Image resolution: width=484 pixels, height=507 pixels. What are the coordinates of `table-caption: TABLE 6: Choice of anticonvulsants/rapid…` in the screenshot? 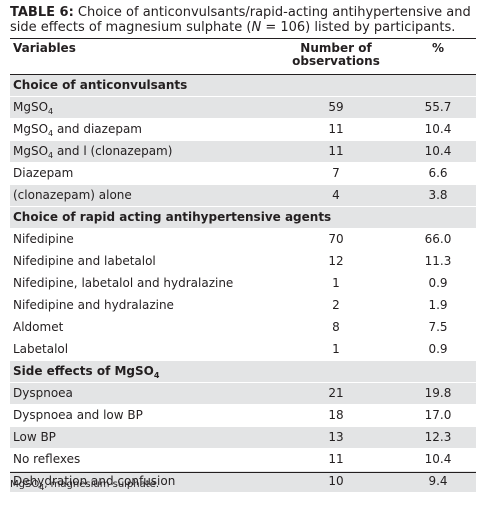 It's located at (243, 20).